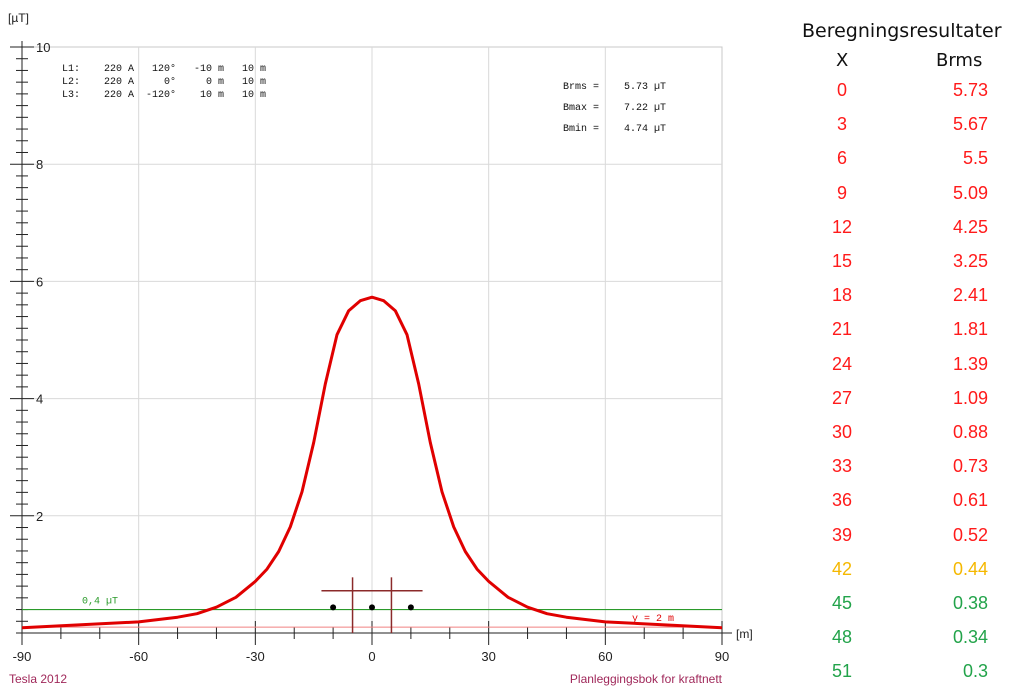  Describe the element at coordinates (904, 405) in the screenshot. I see `results-row: 27 1.09` at that location.